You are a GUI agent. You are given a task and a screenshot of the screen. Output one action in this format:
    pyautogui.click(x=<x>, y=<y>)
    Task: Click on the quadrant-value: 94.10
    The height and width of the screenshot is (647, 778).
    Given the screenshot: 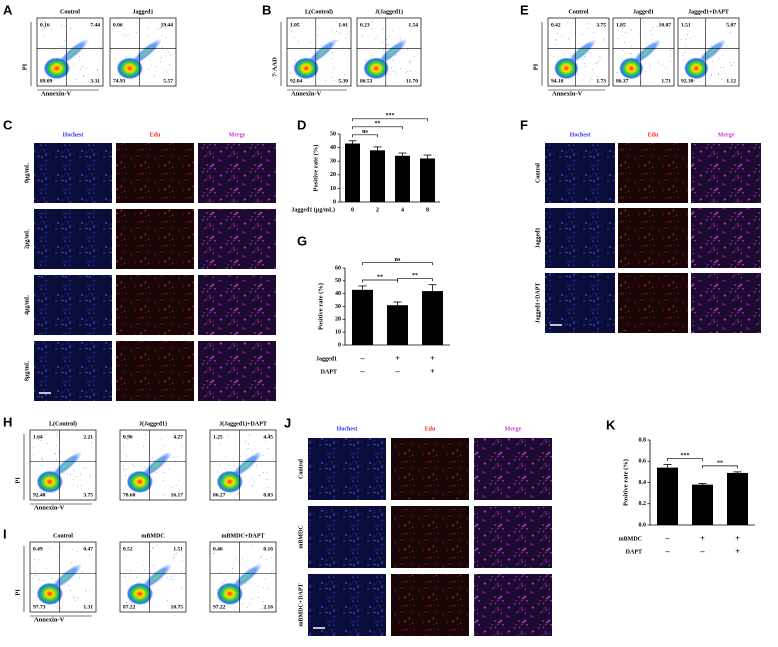 What is the action you would take?
    pyautogui.click(x=557, y=81)
    